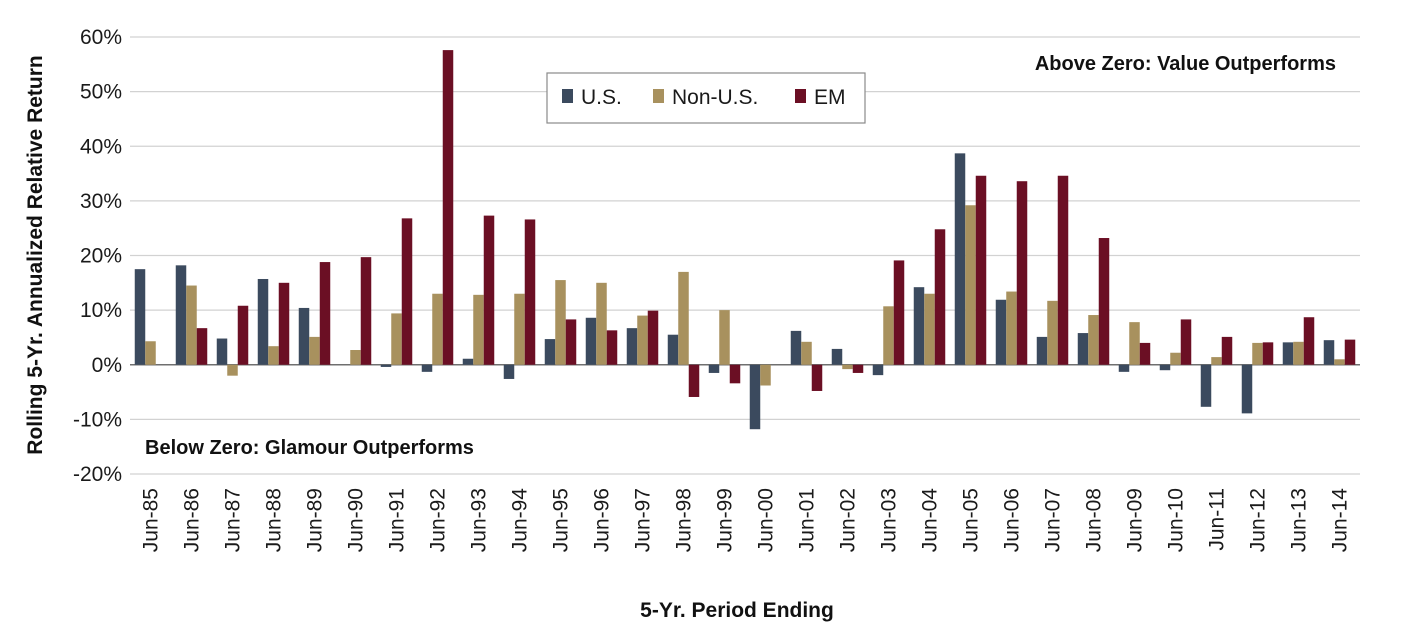 The height and width of the screenshot is (644, 1405). Describe the element at coordinates (101, 310) in the screenshot. I see `y-tick-label: 10%` at that location.